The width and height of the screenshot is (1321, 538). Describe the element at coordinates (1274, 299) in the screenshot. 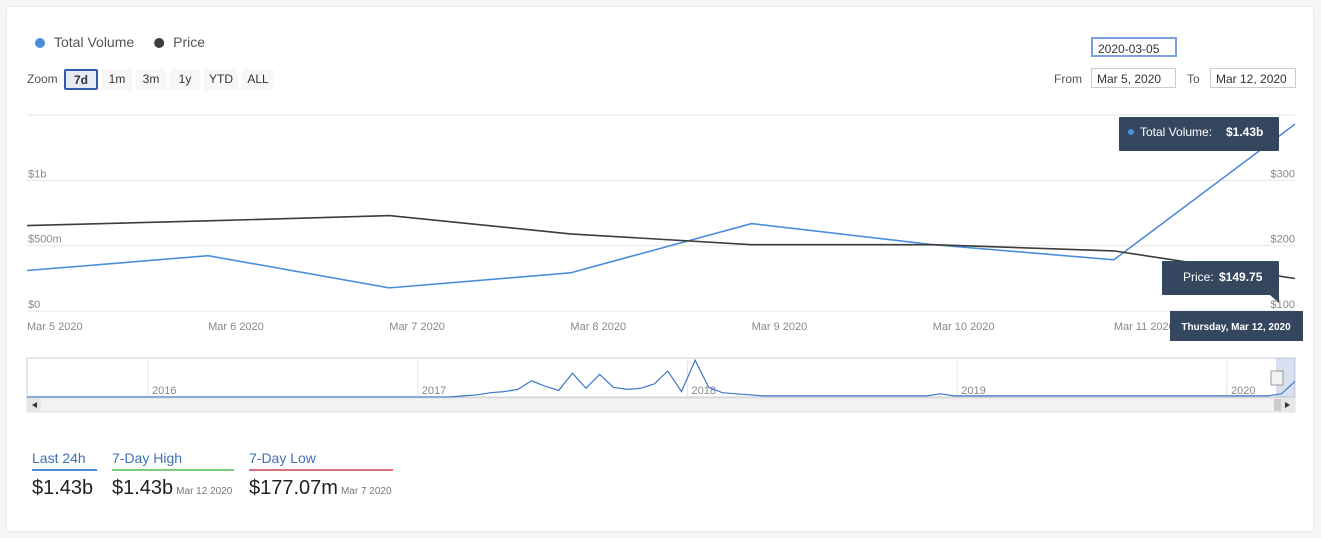

I see `tooltip-pointer` at that location.